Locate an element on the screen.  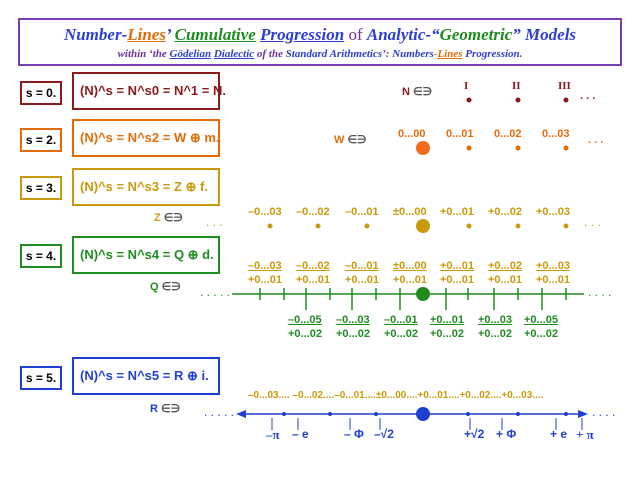
q-bot-den-0: +0...02 is located at coordinates (305, 334).